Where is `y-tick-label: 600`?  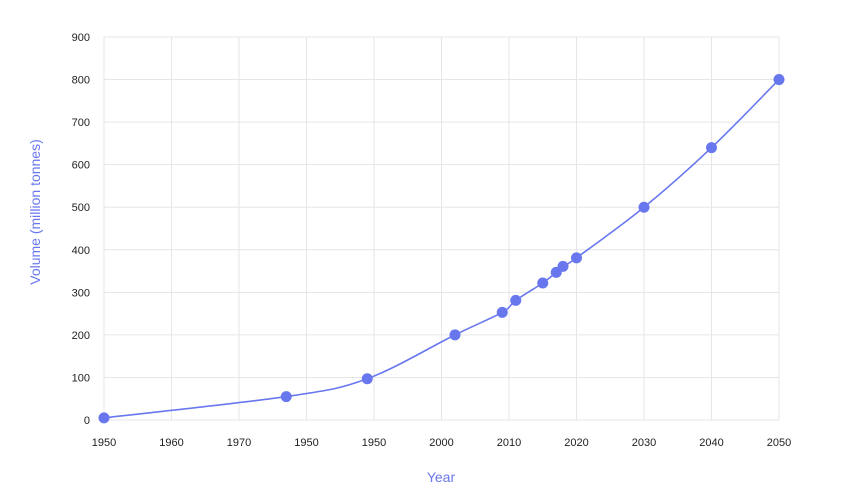
y-tick-label: 600 is located at coordinates (81, 166).